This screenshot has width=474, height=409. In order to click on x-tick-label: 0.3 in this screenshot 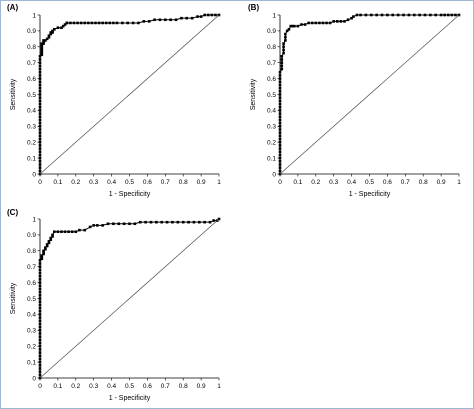, I will do `click(93, 182)`.